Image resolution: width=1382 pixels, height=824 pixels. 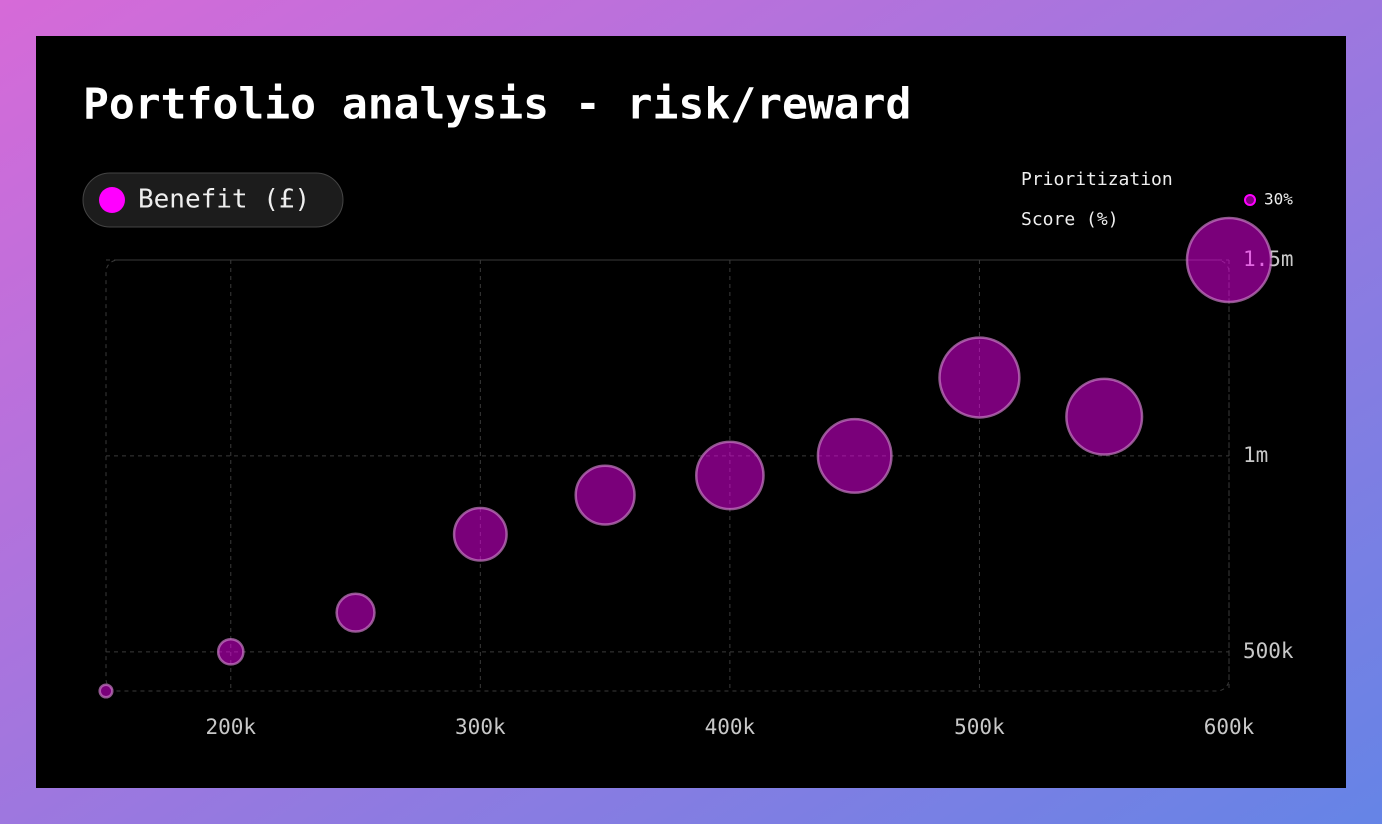 I want to click on y-tick-label: 500k, so click(x=1268, y=651).